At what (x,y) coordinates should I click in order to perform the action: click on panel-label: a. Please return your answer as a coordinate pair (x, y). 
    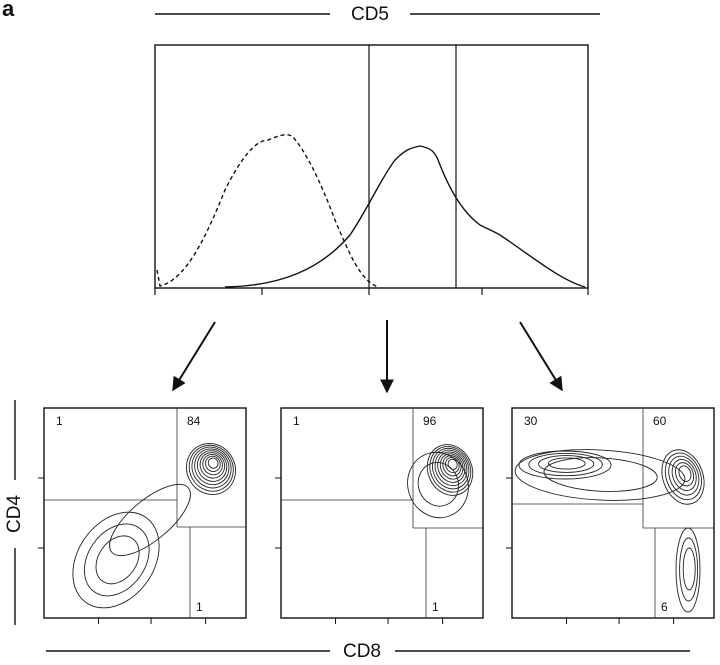
    Looking at the image, I should click on (8, 10).